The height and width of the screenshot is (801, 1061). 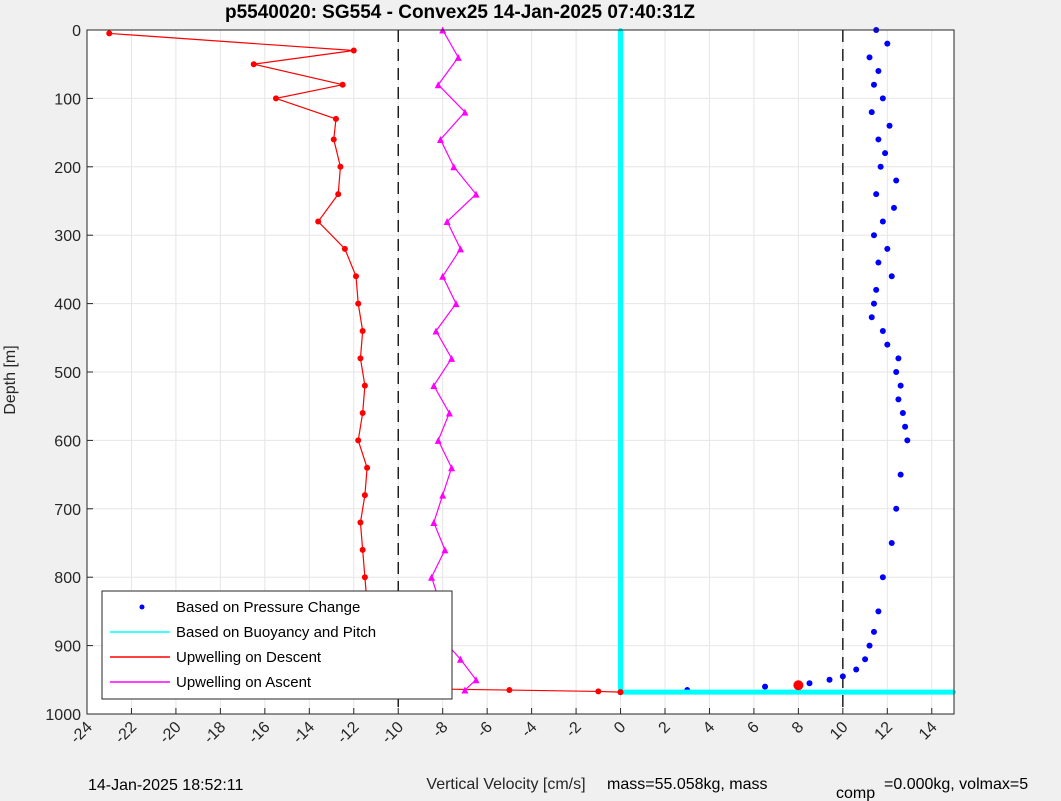 I want to click on y-tick-label: 300, so click(x=67, y=236).